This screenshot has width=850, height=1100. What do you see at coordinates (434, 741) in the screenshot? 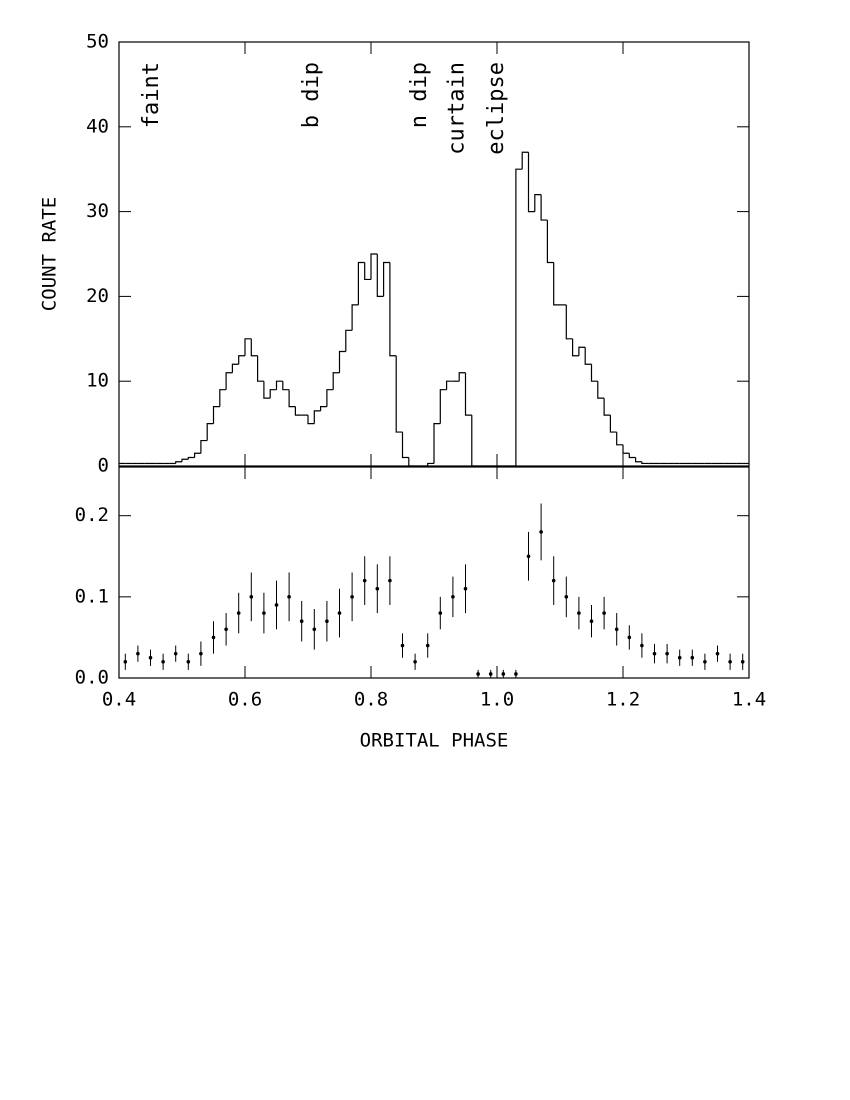
I see `x-axis-label: ORBITAL PHASE` at bounding box center [434, 741].